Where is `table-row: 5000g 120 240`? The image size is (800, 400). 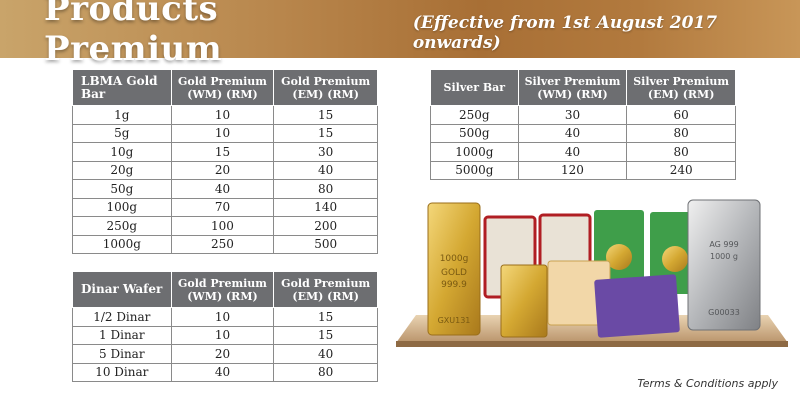
table-row: 5000g 120 240 is located at coordinates (583, 170).